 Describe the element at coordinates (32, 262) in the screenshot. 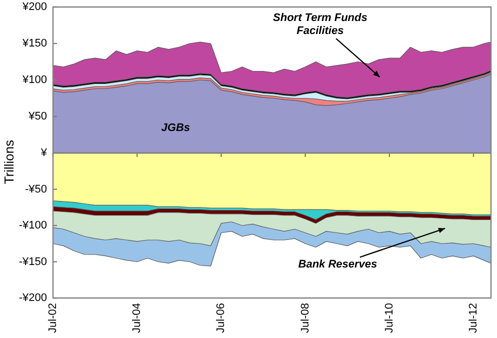

I see `y-tick-label: -¥150` at that location.